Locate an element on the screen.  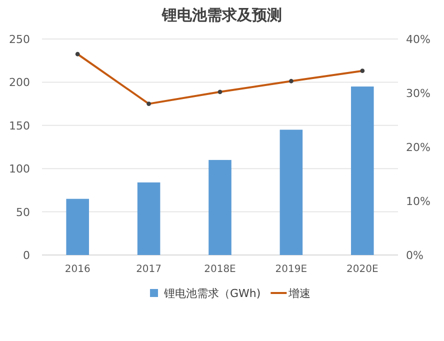
y-tick-label: 0 is located at coordinates (26, 255).